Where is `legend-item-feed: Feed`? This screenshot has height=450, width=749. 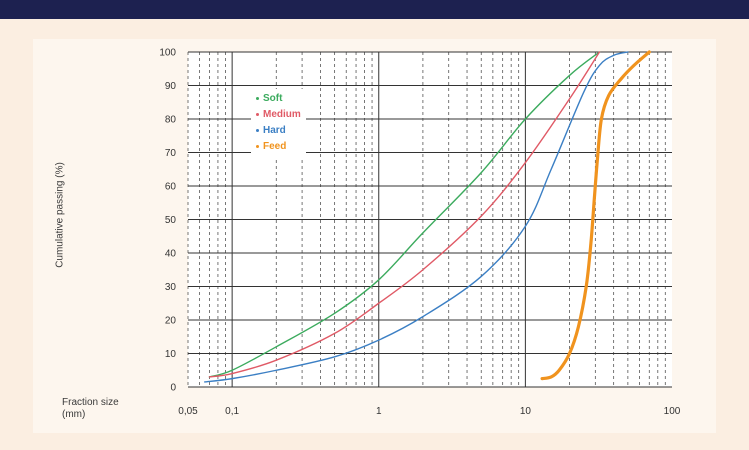 legend-item-feed: Feed is located at coordinates (271, 146).